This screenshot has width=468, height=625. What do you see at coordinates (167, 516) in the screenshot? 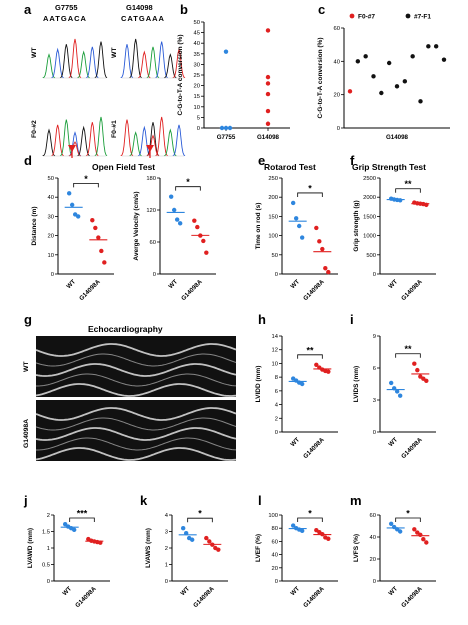
I see `y-tick-label: 4` at bounding box center [167, 516].